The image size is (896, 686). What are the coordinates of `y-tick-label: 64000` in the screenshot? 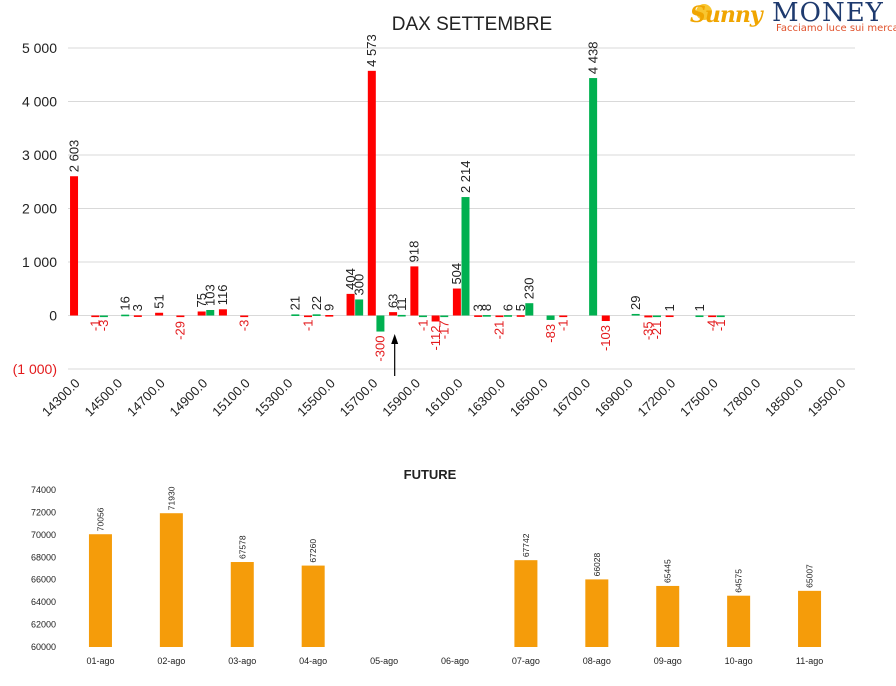 It's located at (43, 602).